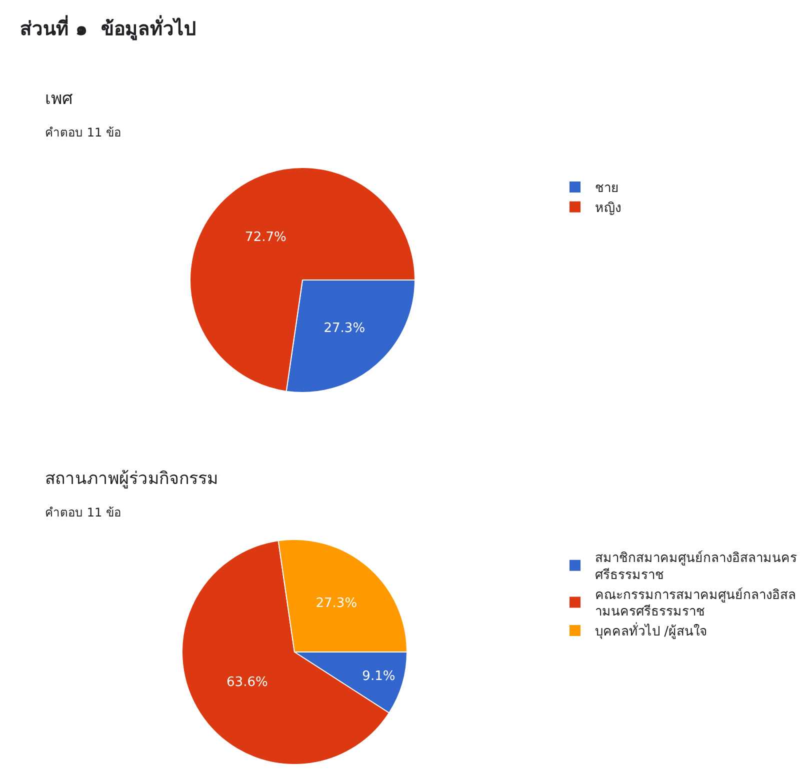 The width and height of the screenshot is (800, 771). I want to click on data-label: 63.6%, so click(247, 682).